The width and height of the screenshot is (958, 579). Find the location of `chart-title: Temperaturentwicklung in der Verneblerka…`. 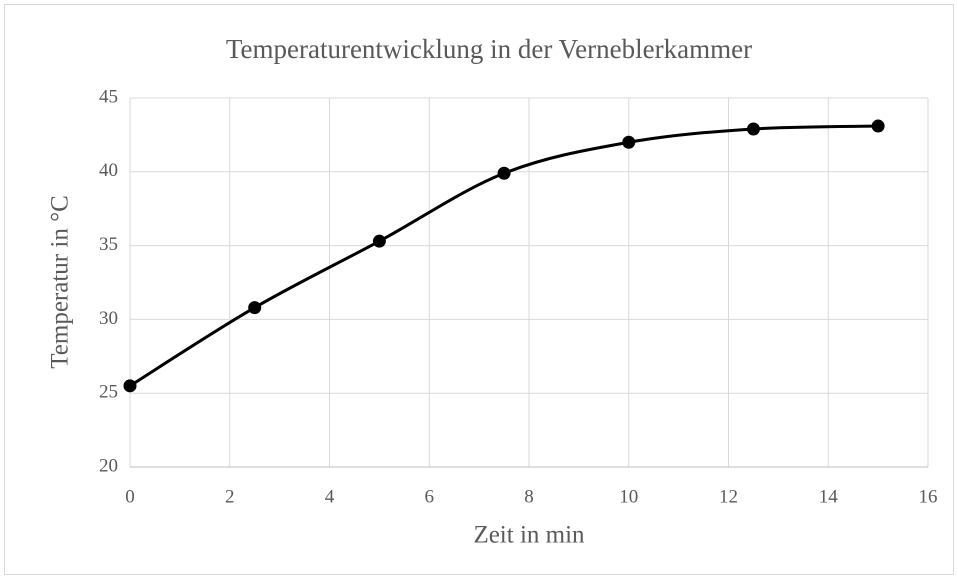

chart-title: Temperaturentwicklung in der Verneblerka… is located at coordinates (489, 49).